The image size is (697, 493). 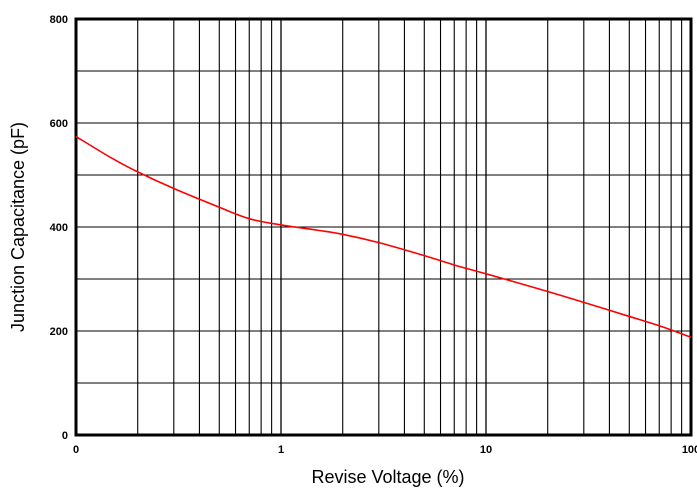 I want to click on x-tick-label: 100, so click(x=689, y=450).